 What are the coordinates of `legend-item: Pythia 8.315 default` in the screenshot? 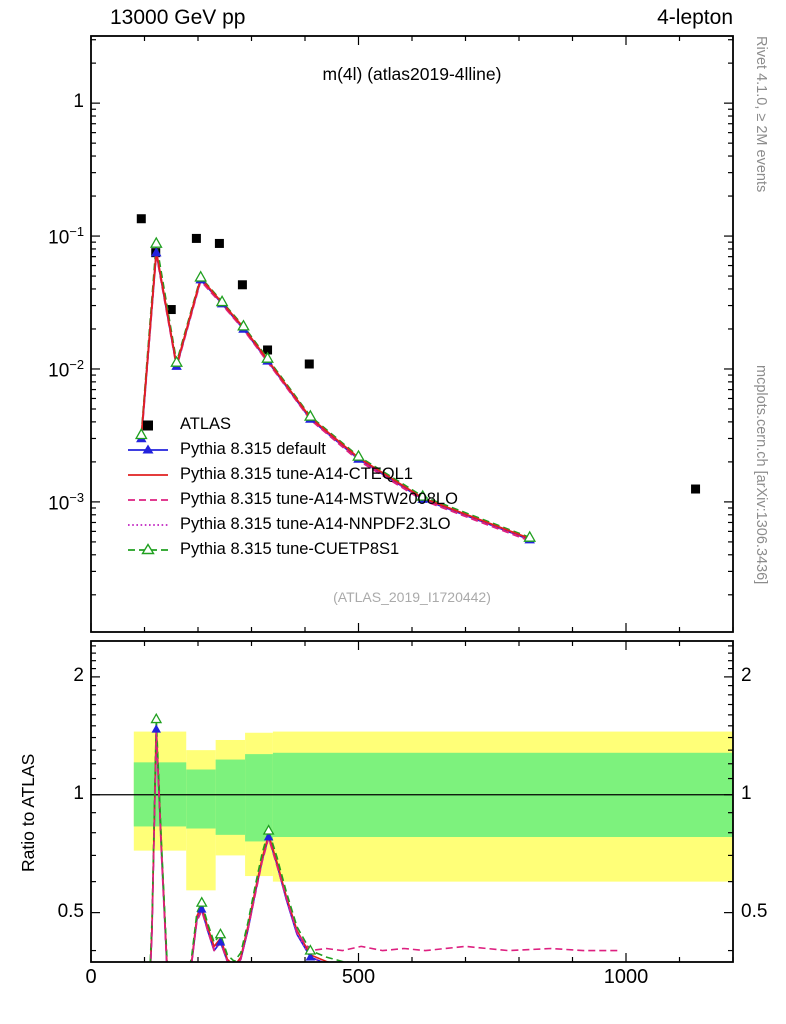 It's located at (292, 449).